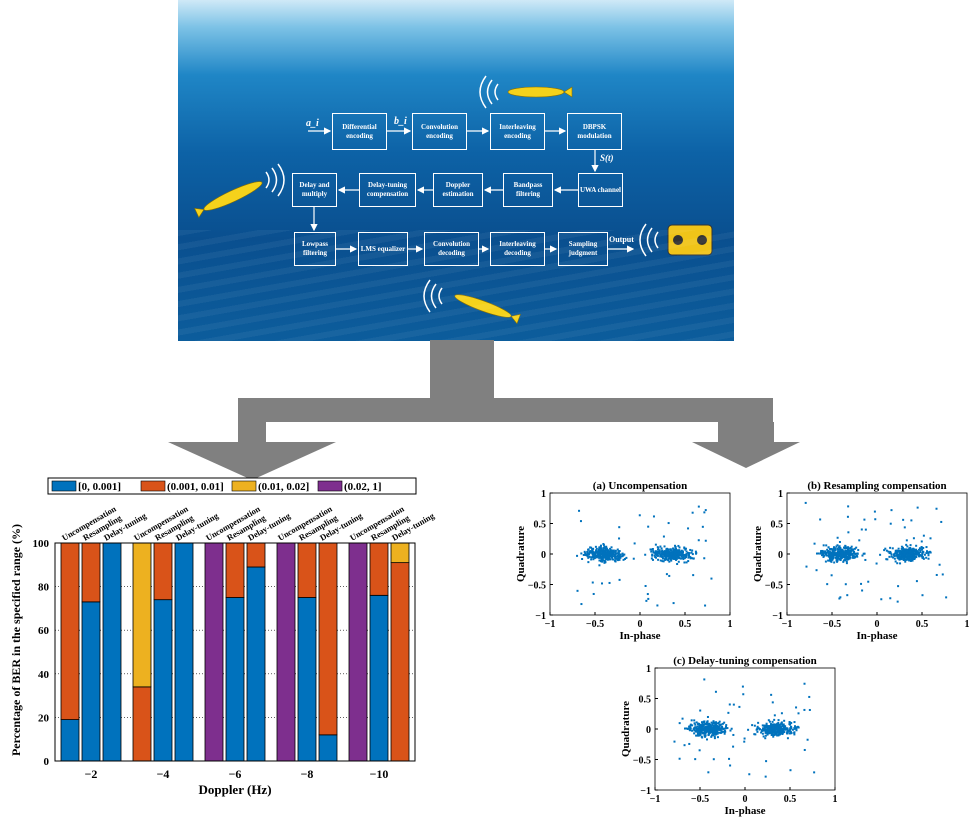 This screenshot has height=821, width=972. What do you see at coordinates (387, 190) in the screenshot?
I see `block-delay-tuning-compensation: Delay-tuning compensation` at bounding box center [387, 190].